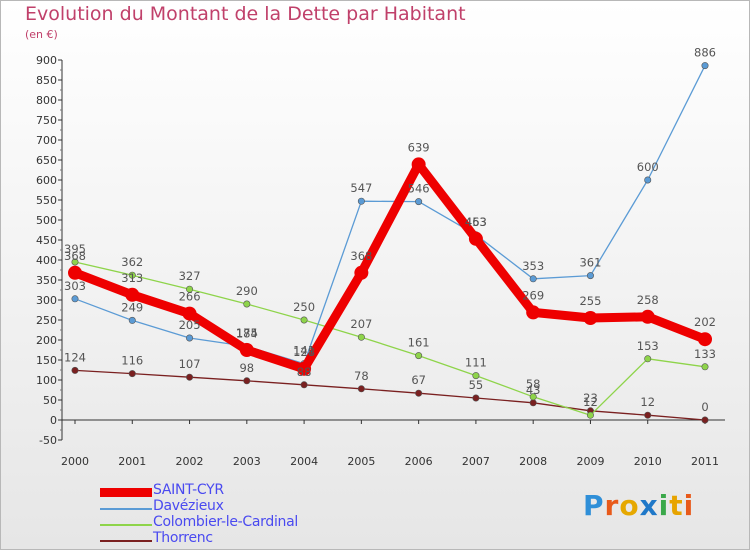 The width and height of the screenshot is (750, 550). Describe the element at coordinates (46, 80) in the screenshot. I see `y-tick-label: 850` at that location.